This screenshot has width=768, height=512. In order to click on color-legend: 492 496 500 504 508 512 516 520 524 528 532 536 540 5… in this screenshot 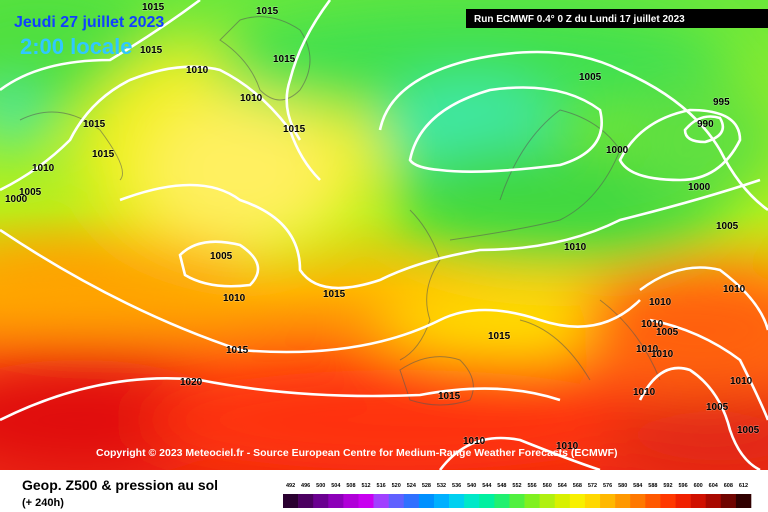, I will do `click(517, 495)`.